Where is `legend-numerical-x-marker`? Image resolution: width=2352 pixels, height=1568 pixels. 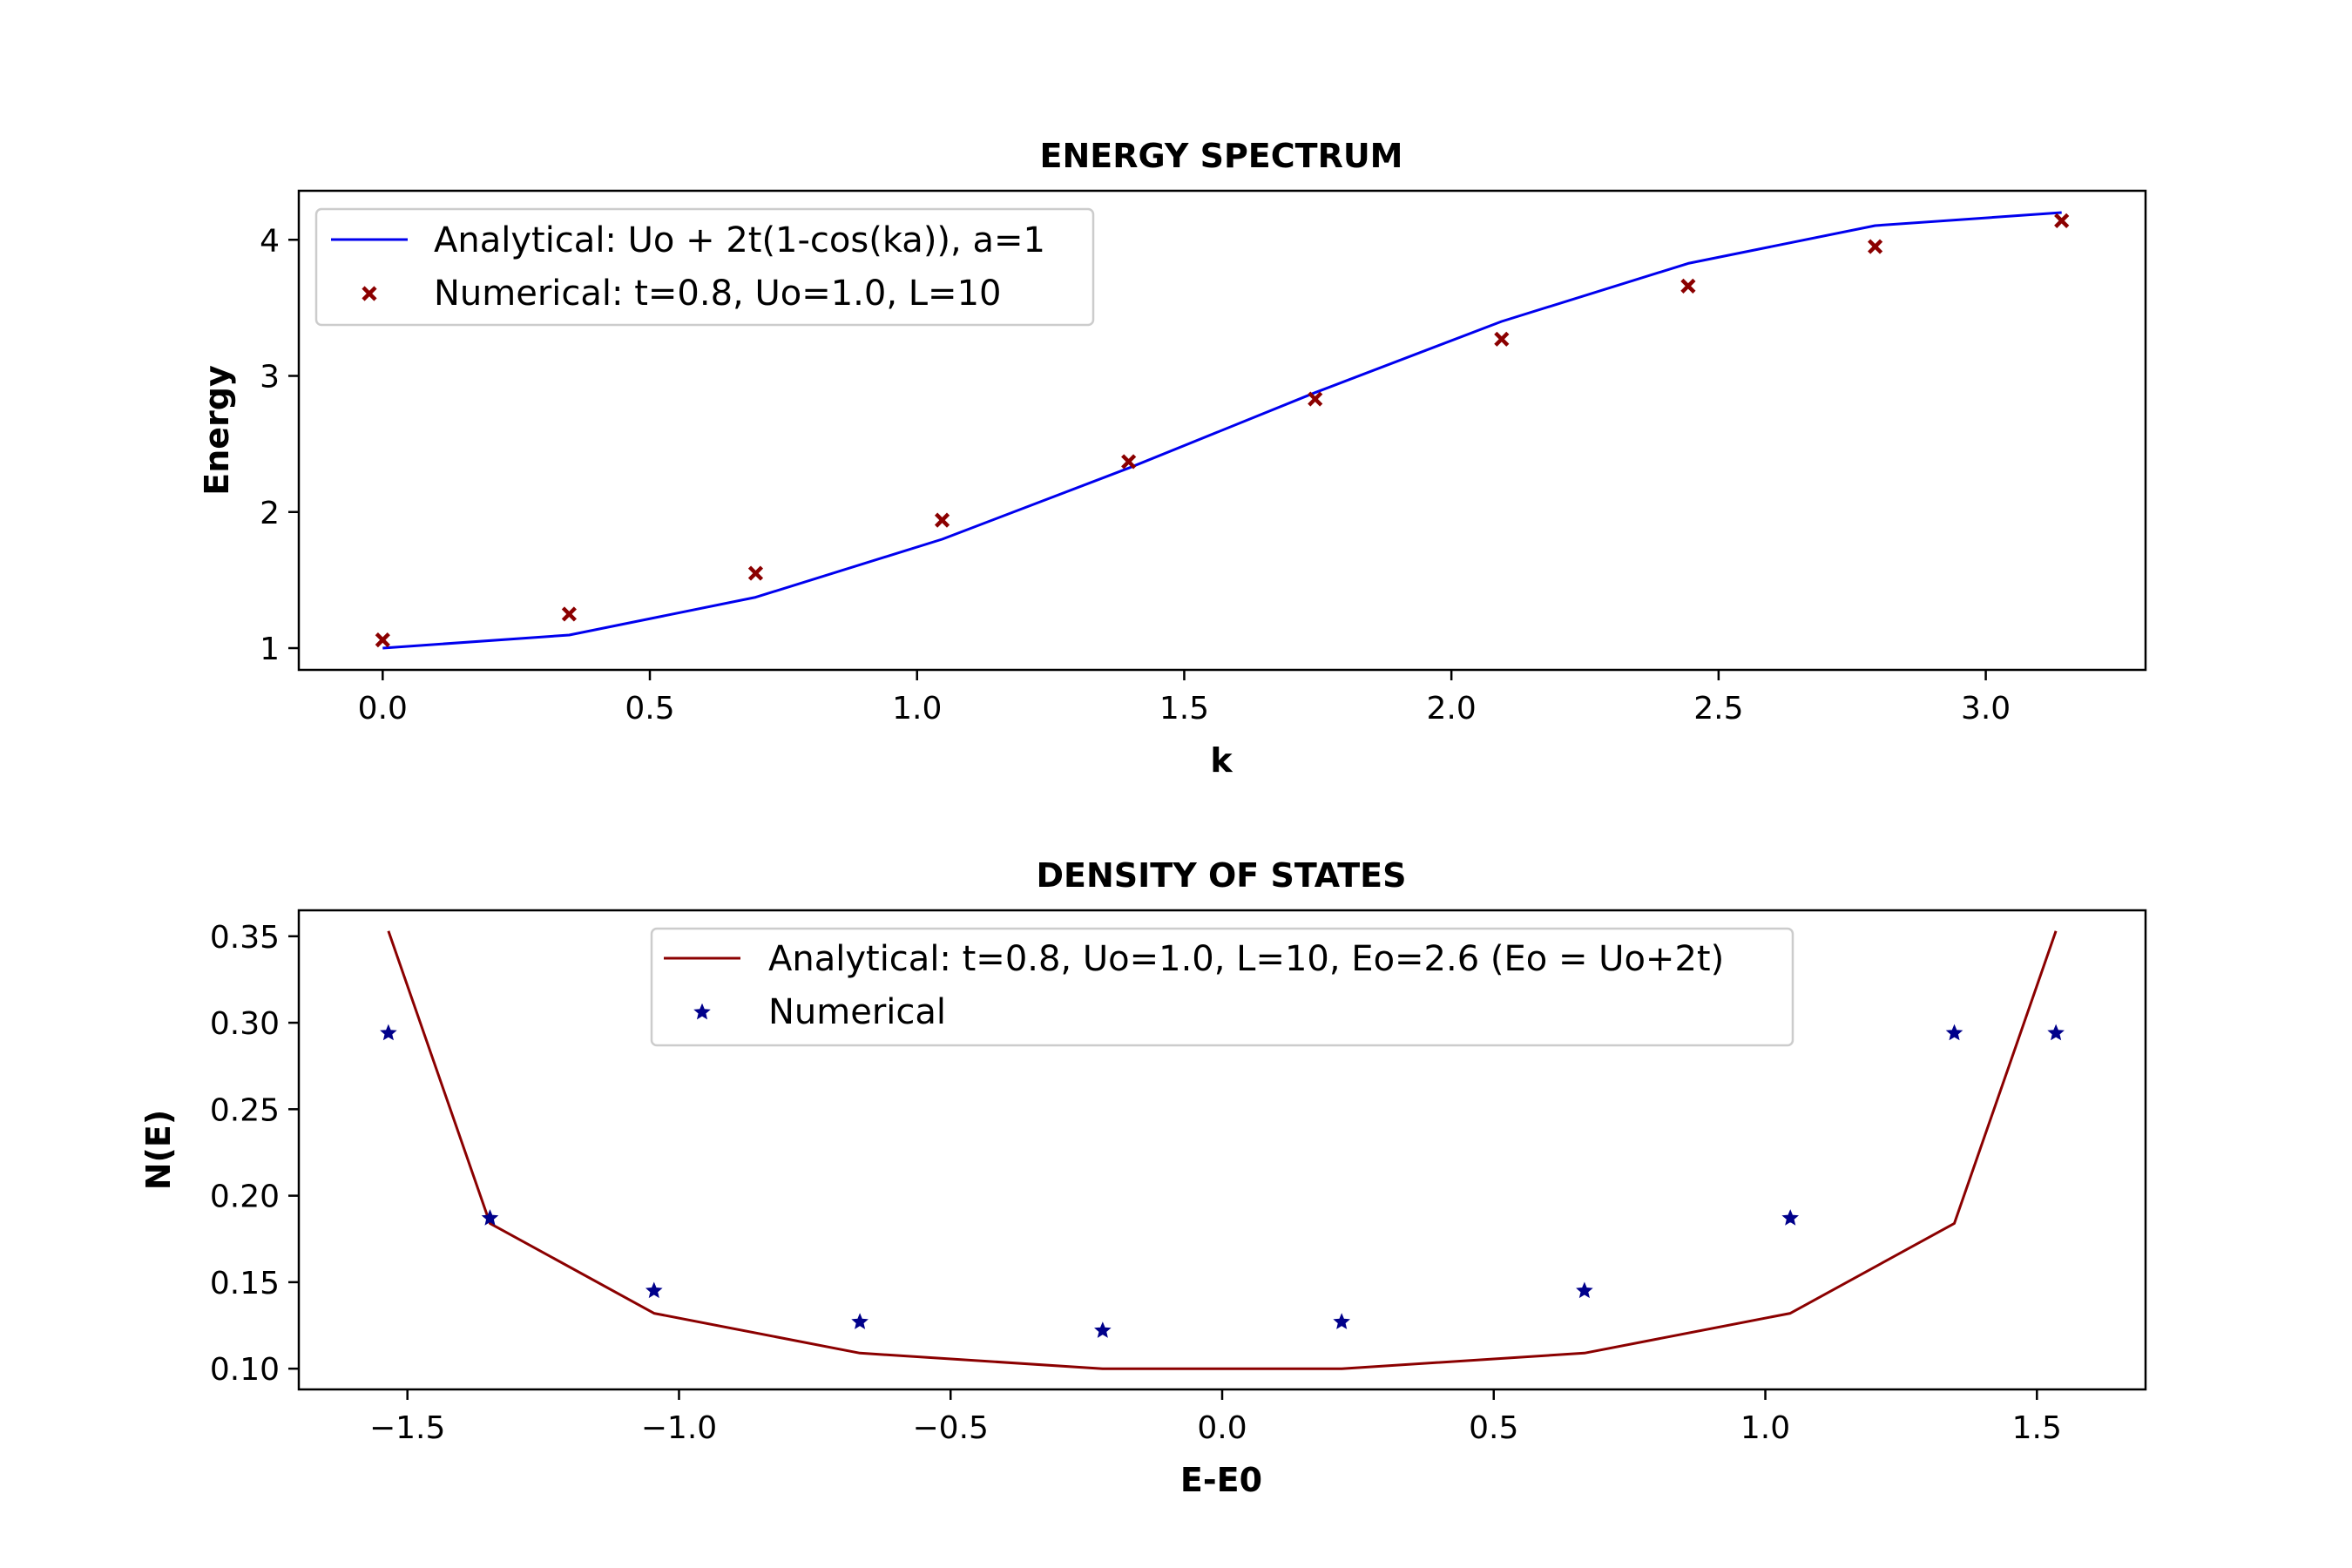 legend-numerical-x-marker is located at coordinates (369, 293).